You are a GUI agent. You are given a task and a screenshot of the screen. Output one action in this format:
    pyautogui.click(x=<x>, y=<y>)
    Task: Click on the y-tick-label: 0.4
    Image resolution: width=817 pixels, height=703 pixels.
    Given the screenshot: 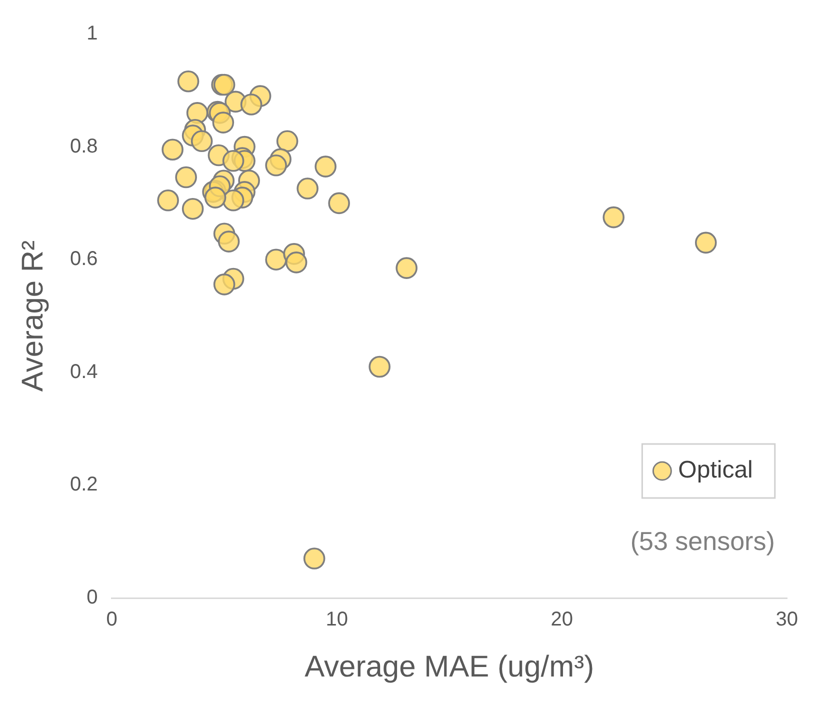 What is the action you would take?
    pyautogui.click(x=84, y=371)
    